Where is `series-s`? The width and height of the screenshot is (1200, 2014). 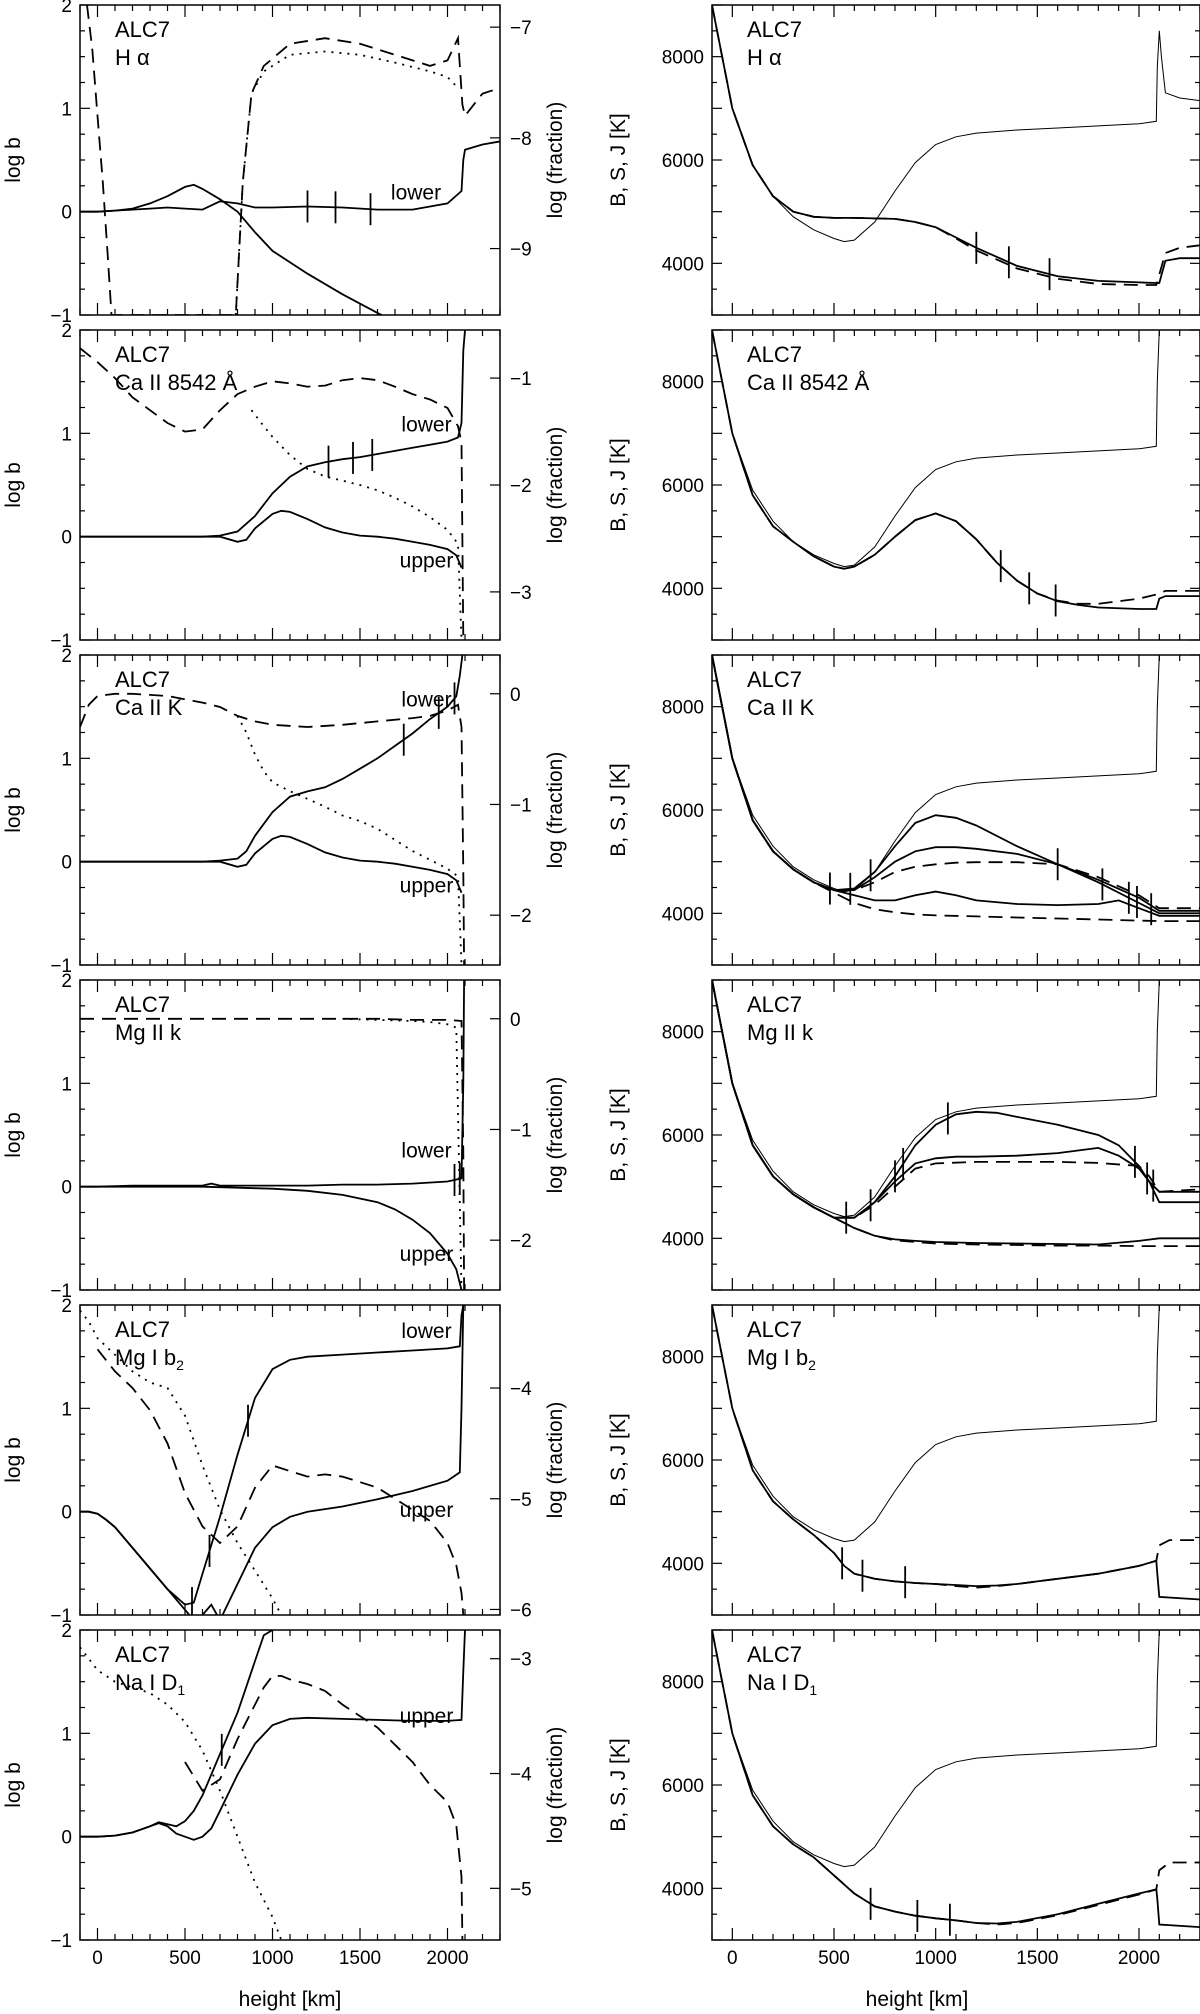
series-s is located at coordinates (956, 144).